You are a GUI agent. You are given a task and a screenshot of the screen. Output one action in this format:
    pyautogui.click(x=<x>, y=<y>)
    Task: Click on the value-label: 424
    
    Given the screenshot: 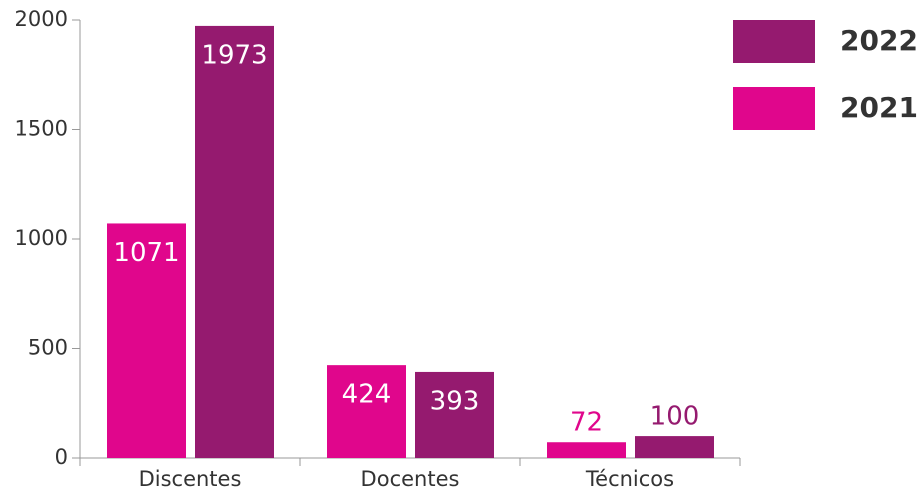 What is the action you would take?
    pyautogui.click(x=367, y=395)
    